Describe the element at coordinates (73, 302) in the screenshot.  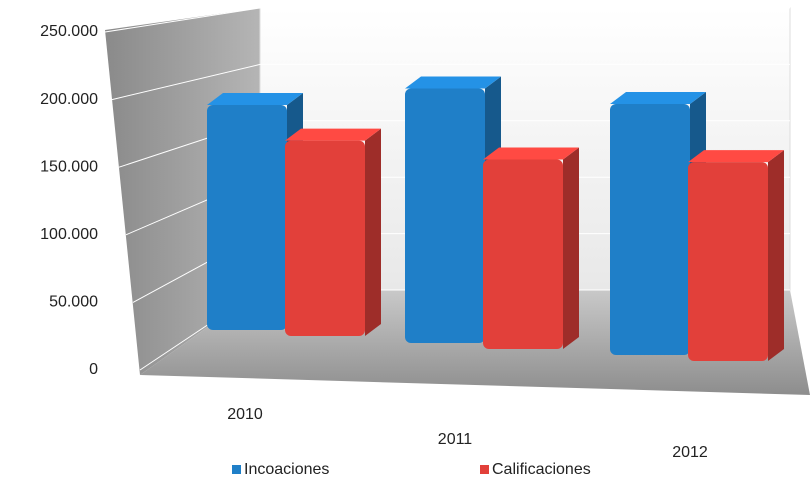
I see `y-tick-label: 50.000` at that location.